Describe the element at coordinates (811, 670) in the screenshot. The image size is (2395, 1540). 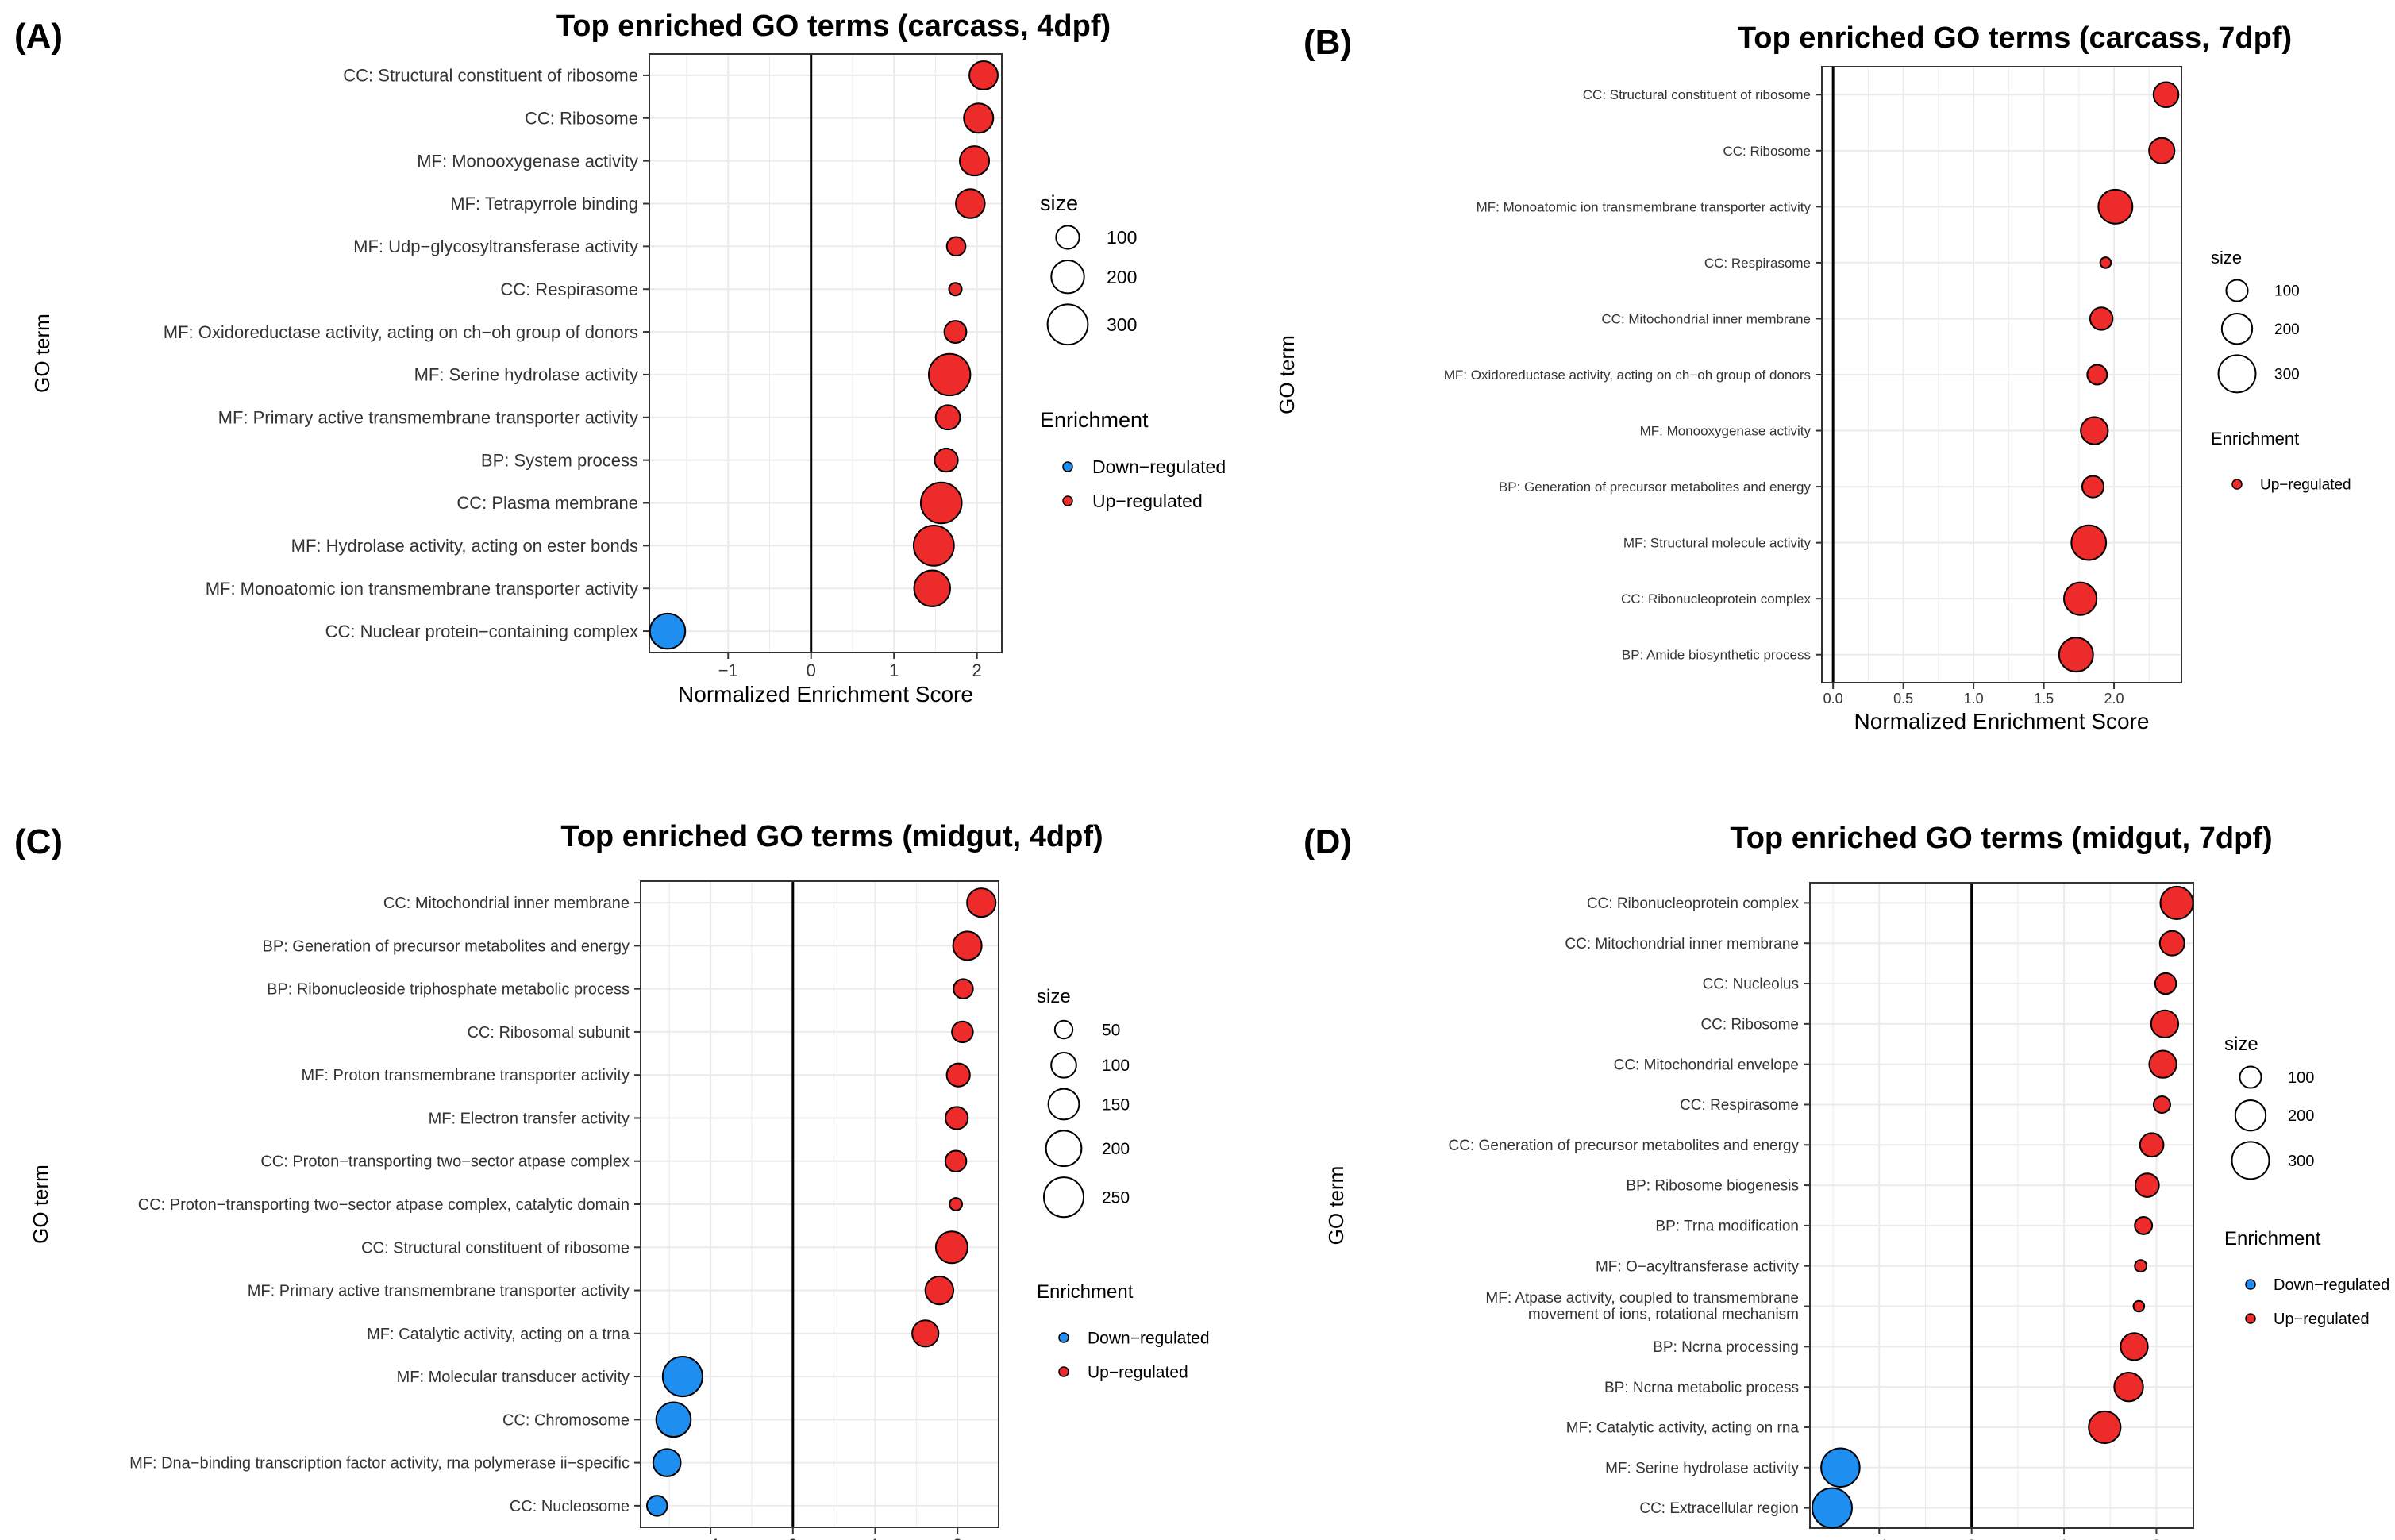
I see `x-tick-label: 0` at that location.